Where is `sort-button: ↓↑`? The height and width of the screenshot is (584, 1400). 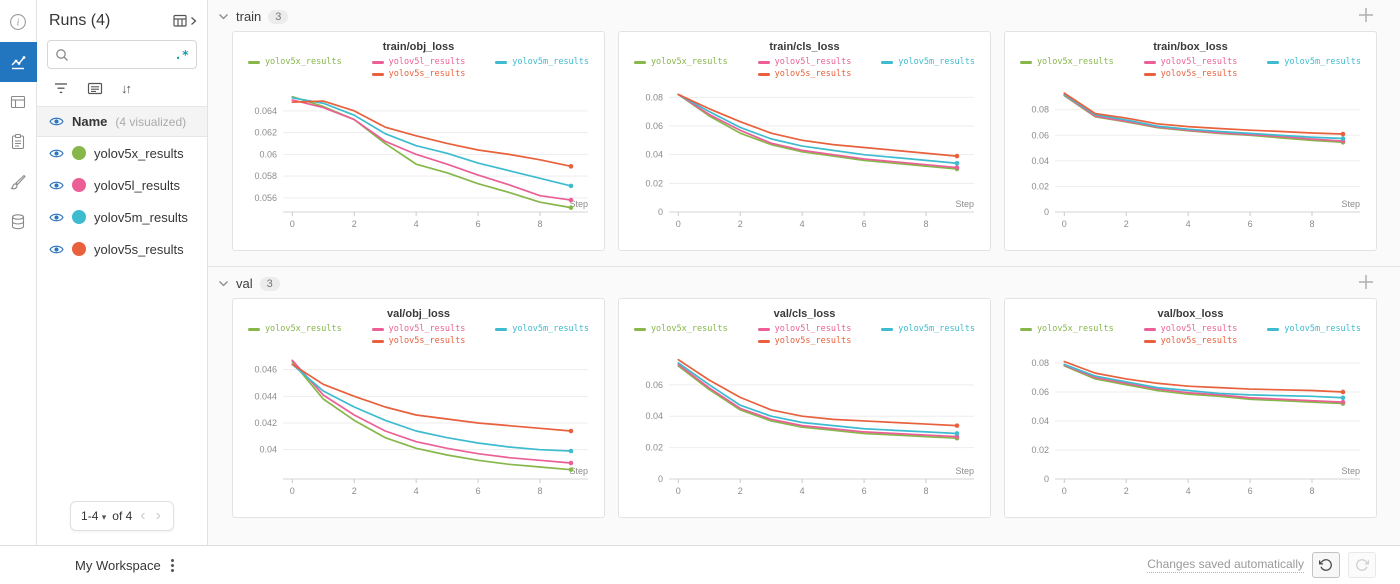 sort-button: ↓↑ is located at coordinates (126, 88).